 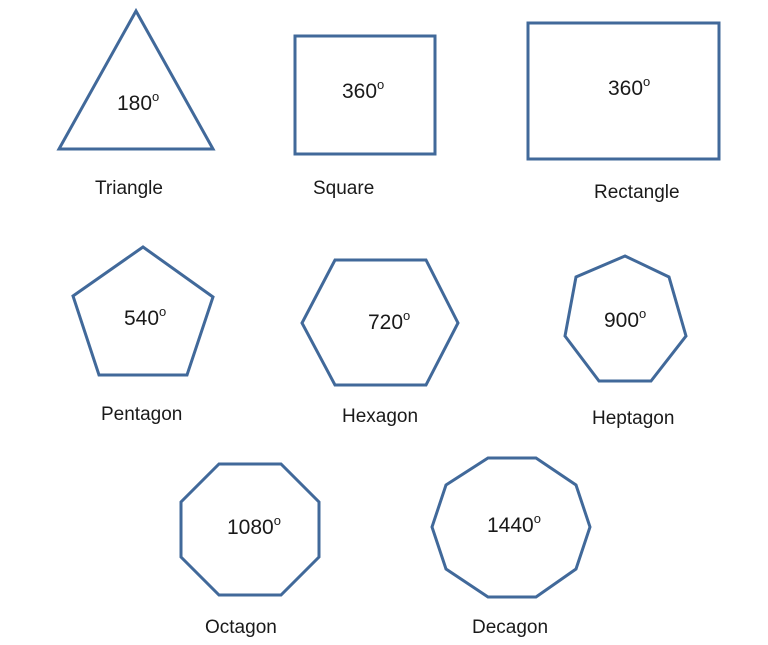 I want to click on triangle-angle-sum: 180o, so click(x=138, y=102).